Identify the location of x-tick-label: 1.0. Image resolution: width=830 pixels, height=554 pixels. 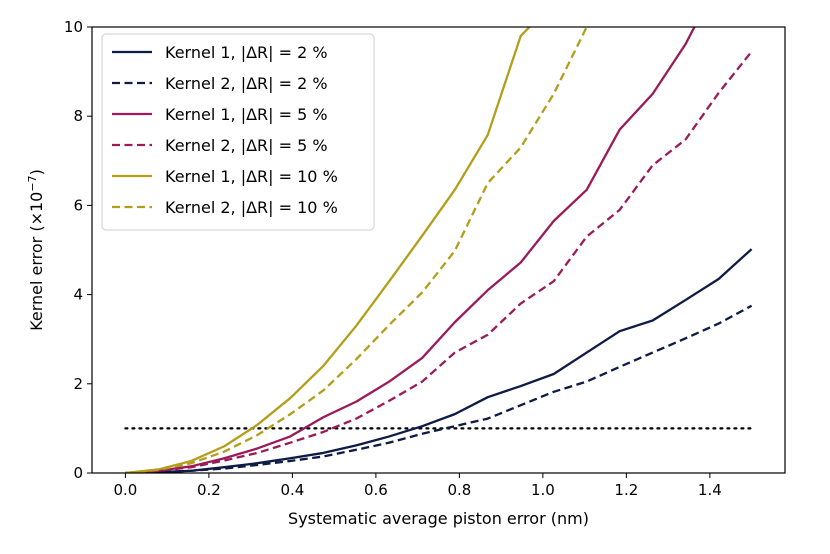
(543, 490).